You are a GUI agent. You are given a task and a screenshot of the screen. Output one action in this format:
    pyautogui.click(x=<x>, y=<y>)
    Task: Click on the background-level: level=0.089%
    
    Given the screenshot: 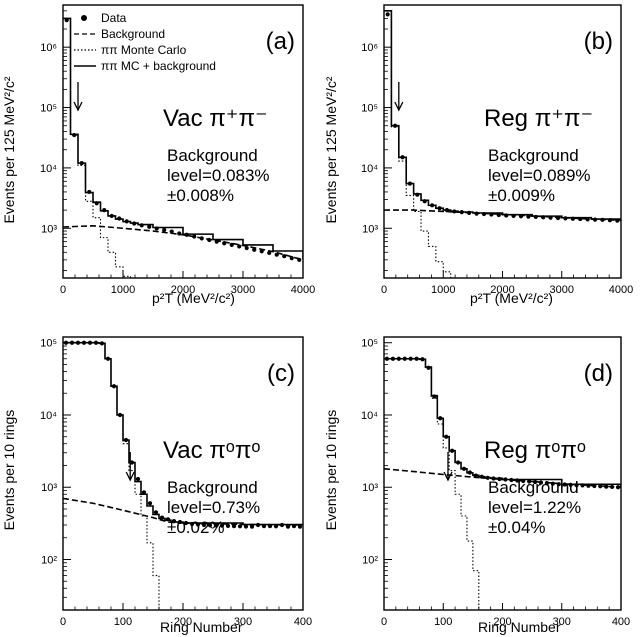 What is the action you would take?
    pyautogui.click(x=539, y=175)
    